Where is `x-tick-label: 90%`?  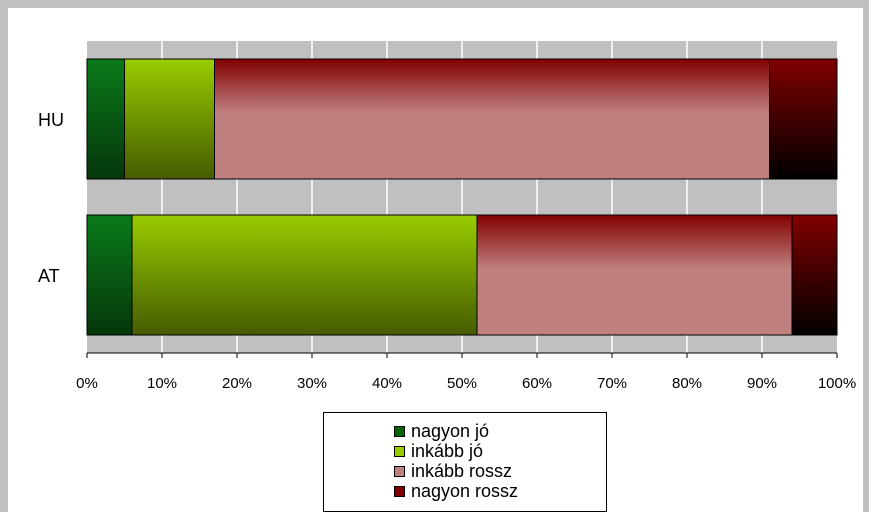 x-tick-label: 90% is located at coordinates (762, 383).